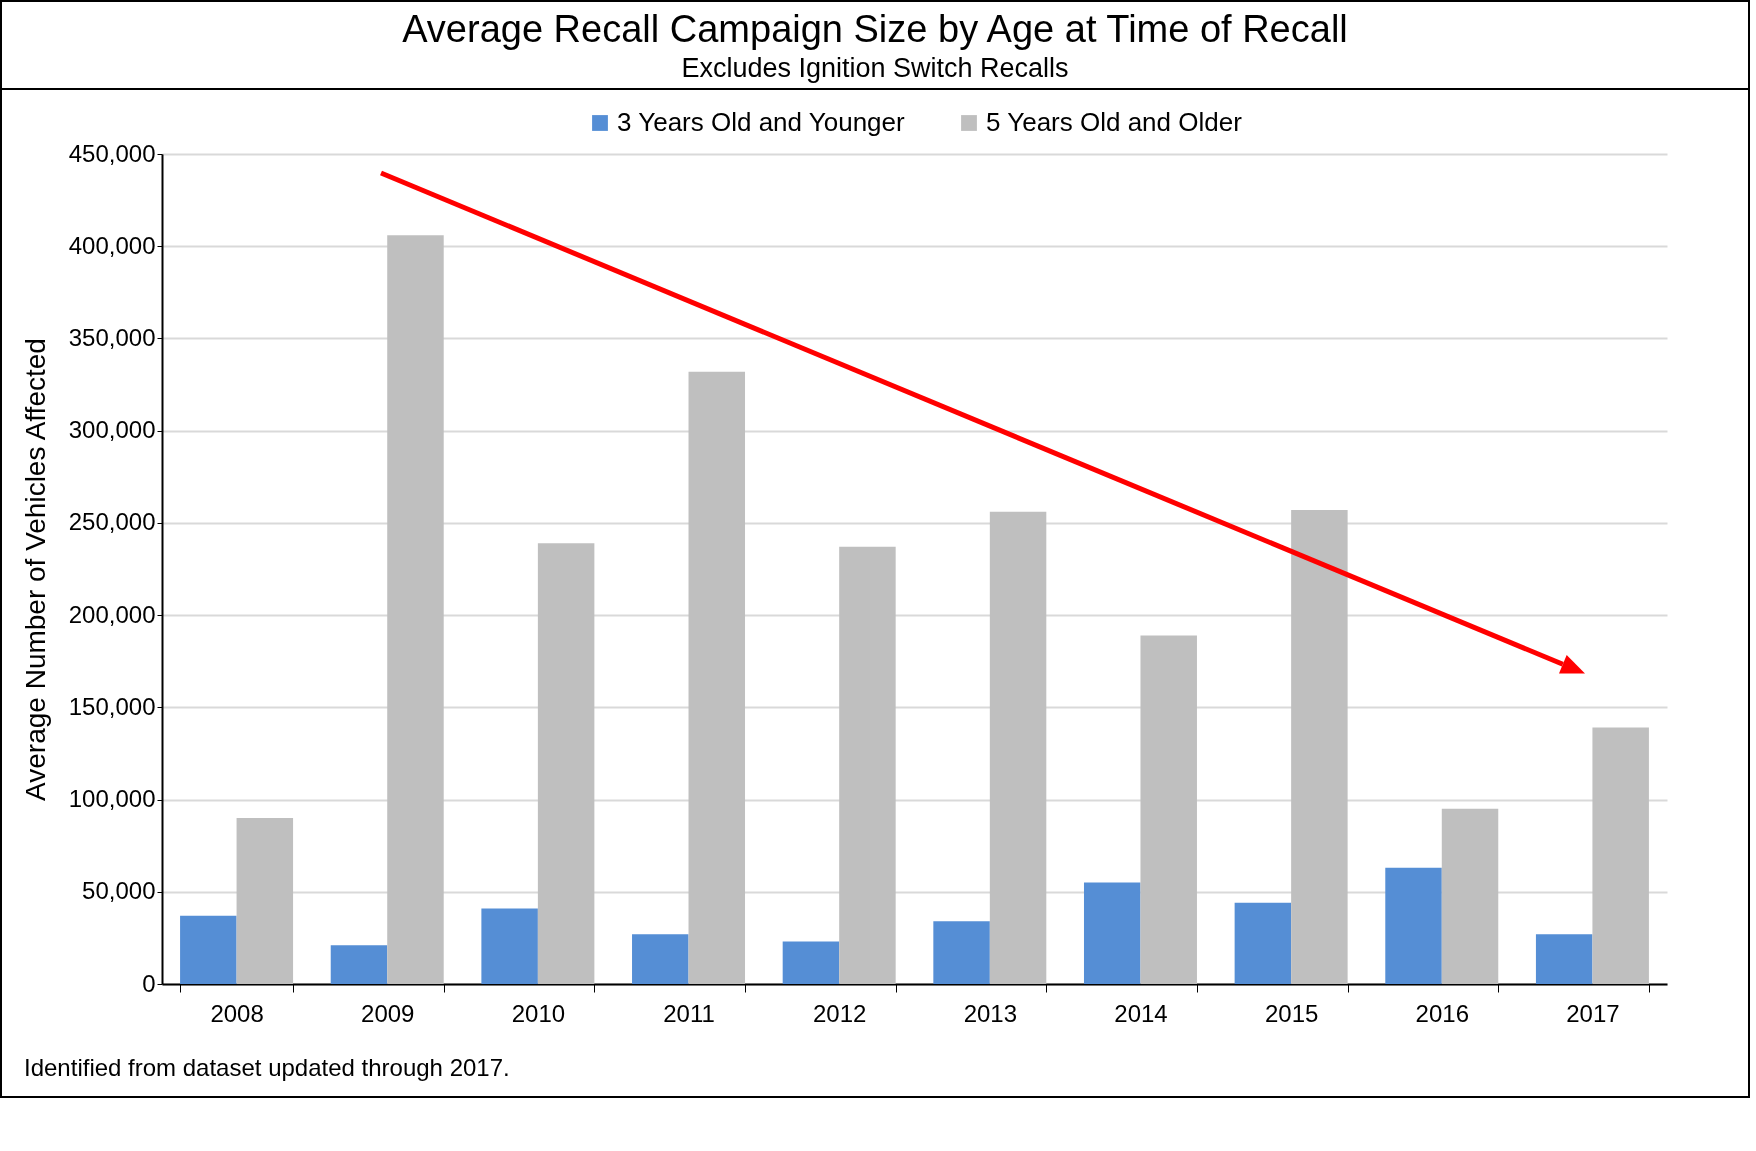 The height and width of the screenshot is (1151, 1756). Describe the element at coordinates (237, 1013) in the screenshot. I see `x-tick-label: 2008` at that location.